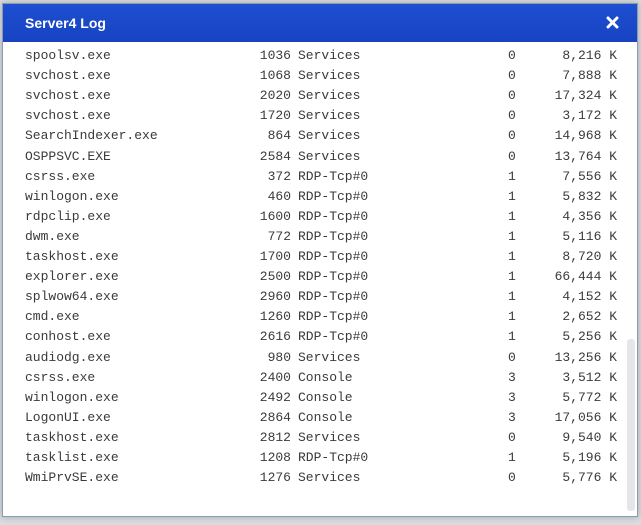  What do you see at coordinates (275, 96) in the screenshot?
I see `pid: 2020` at bounding box center [275, 96].